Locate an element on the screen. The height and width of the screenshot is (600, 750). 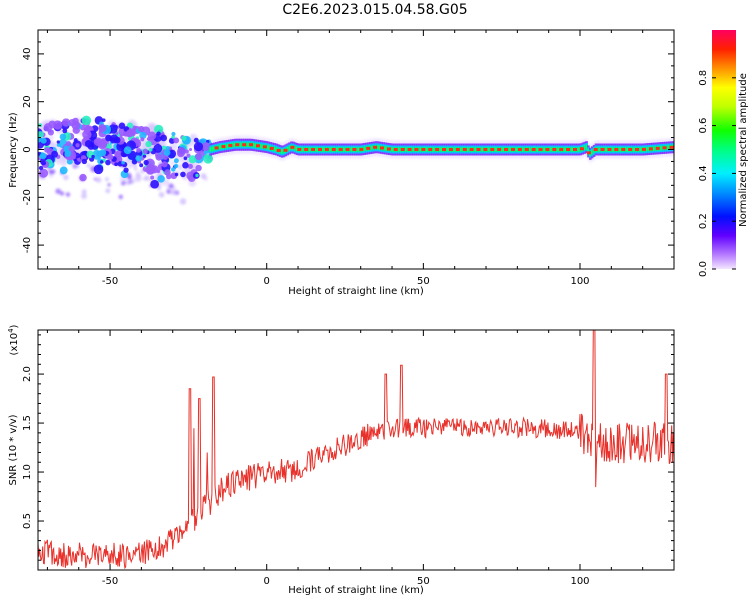
spectrogram-ytick-label: 40 is located at coordinates (27, 54).